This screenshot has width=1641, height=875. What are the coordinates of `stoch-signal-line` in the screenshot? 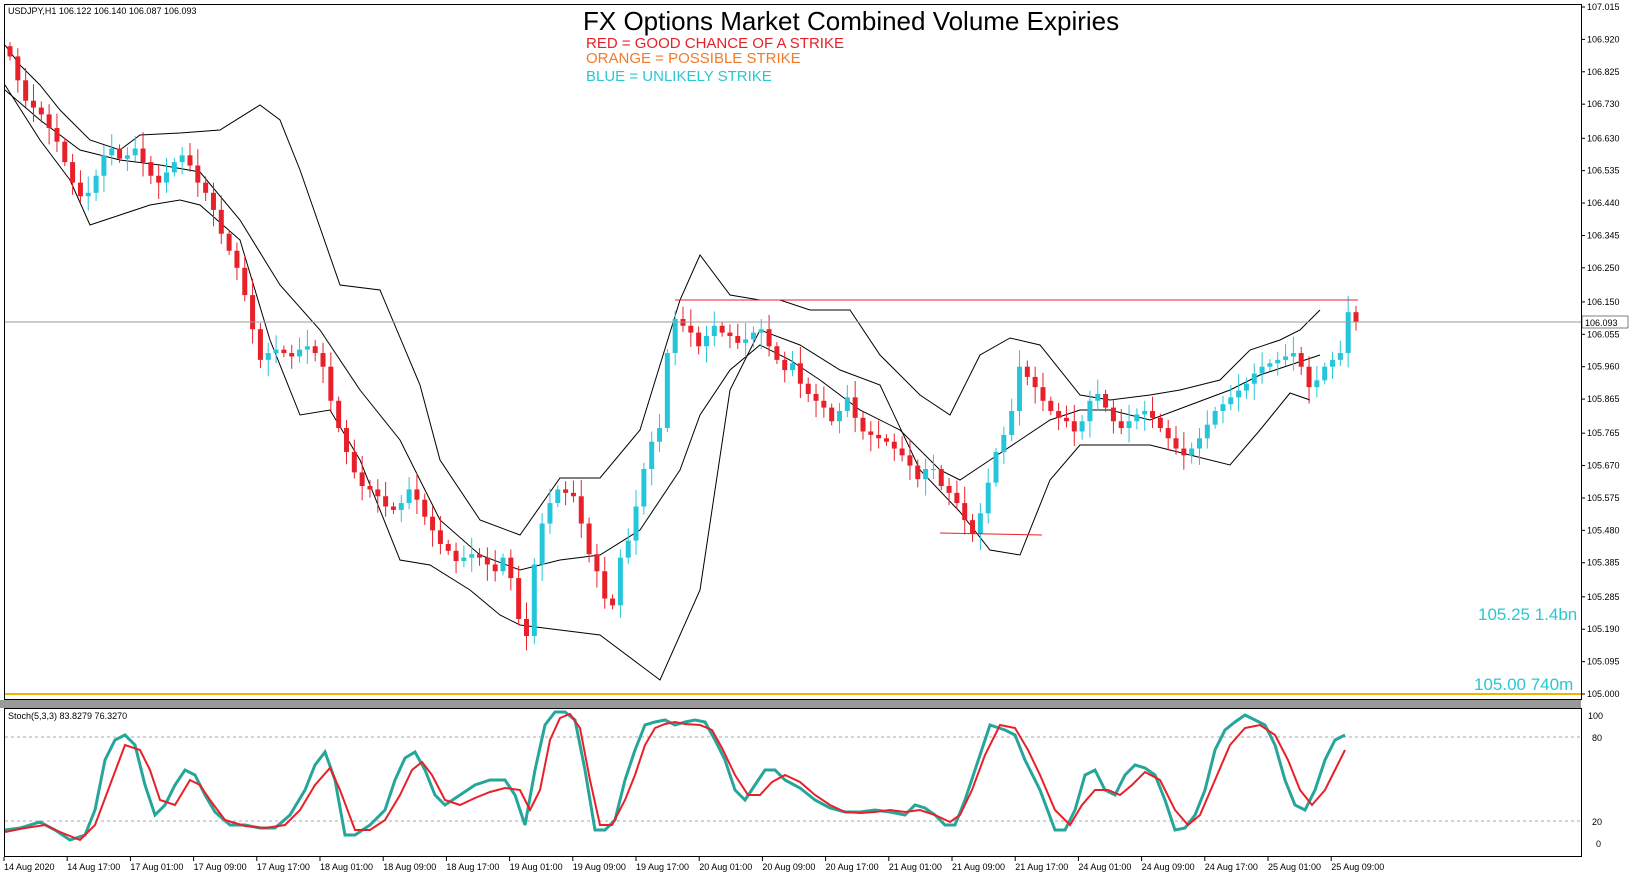 It's located at (675, 777).